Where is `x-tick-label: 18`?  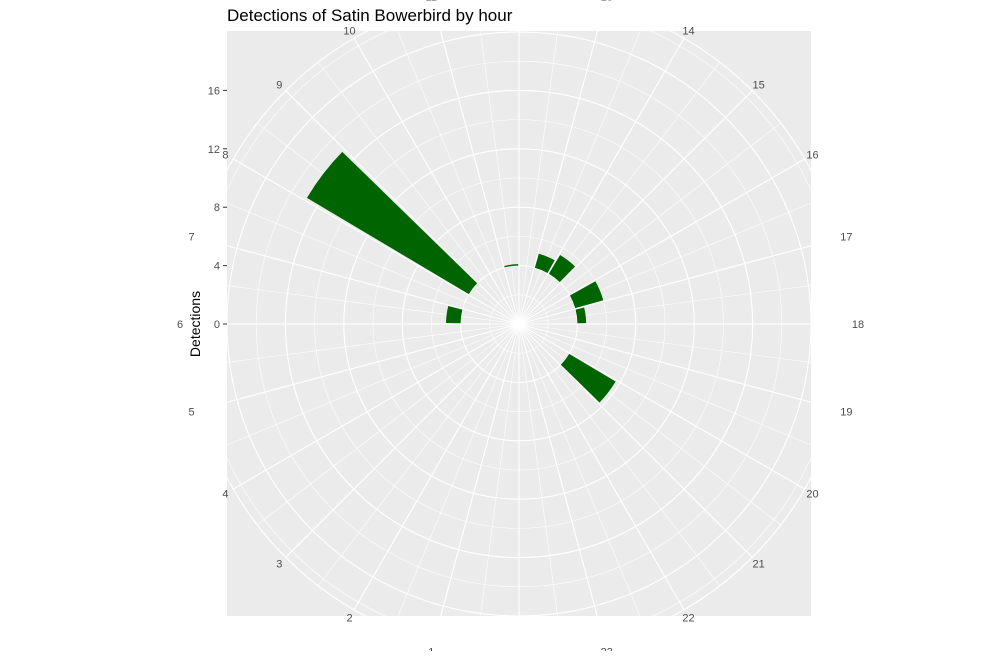
x-tick-label: 18 is located at coordinates (858, 325).